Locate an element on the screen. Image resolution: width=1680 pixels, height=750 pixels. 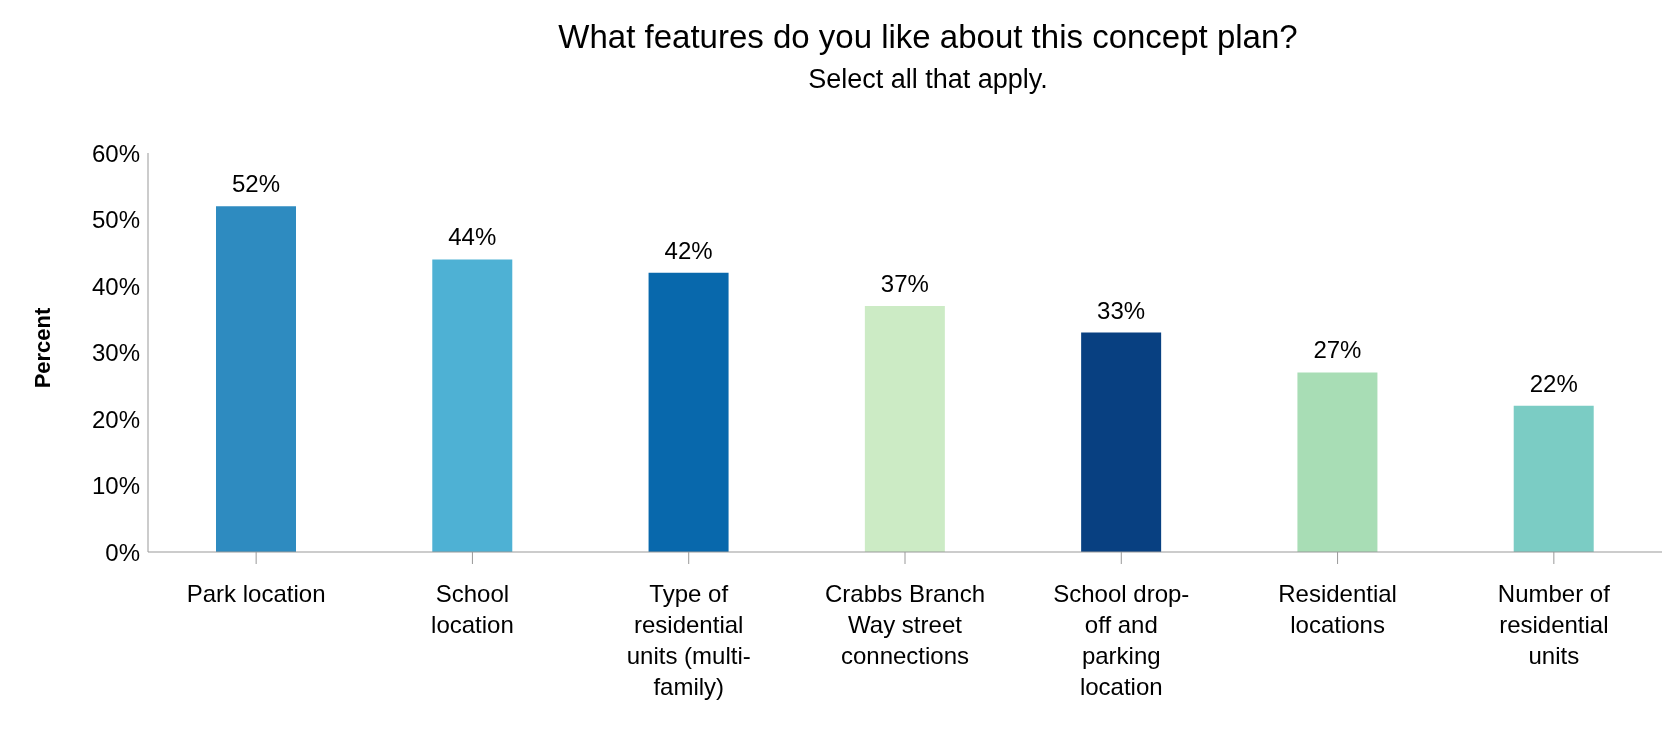
y-tick-label: 20% is located at coordinates (115, 419).